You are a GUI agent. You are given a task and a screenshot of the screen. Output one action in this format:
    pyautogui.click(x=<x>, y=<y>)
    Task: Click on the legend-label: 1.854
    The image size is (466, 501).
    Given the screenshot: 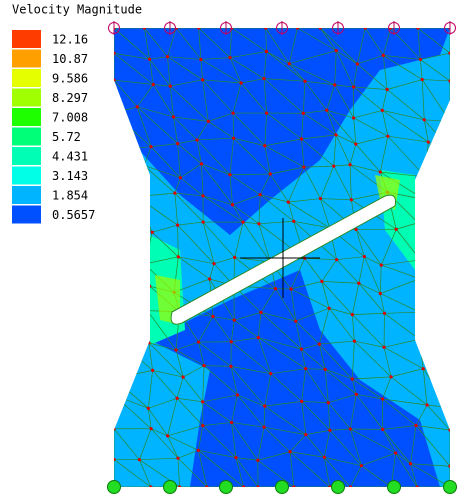 What is the action you would take?
    pyautogui.click(x=70, y=196)
    